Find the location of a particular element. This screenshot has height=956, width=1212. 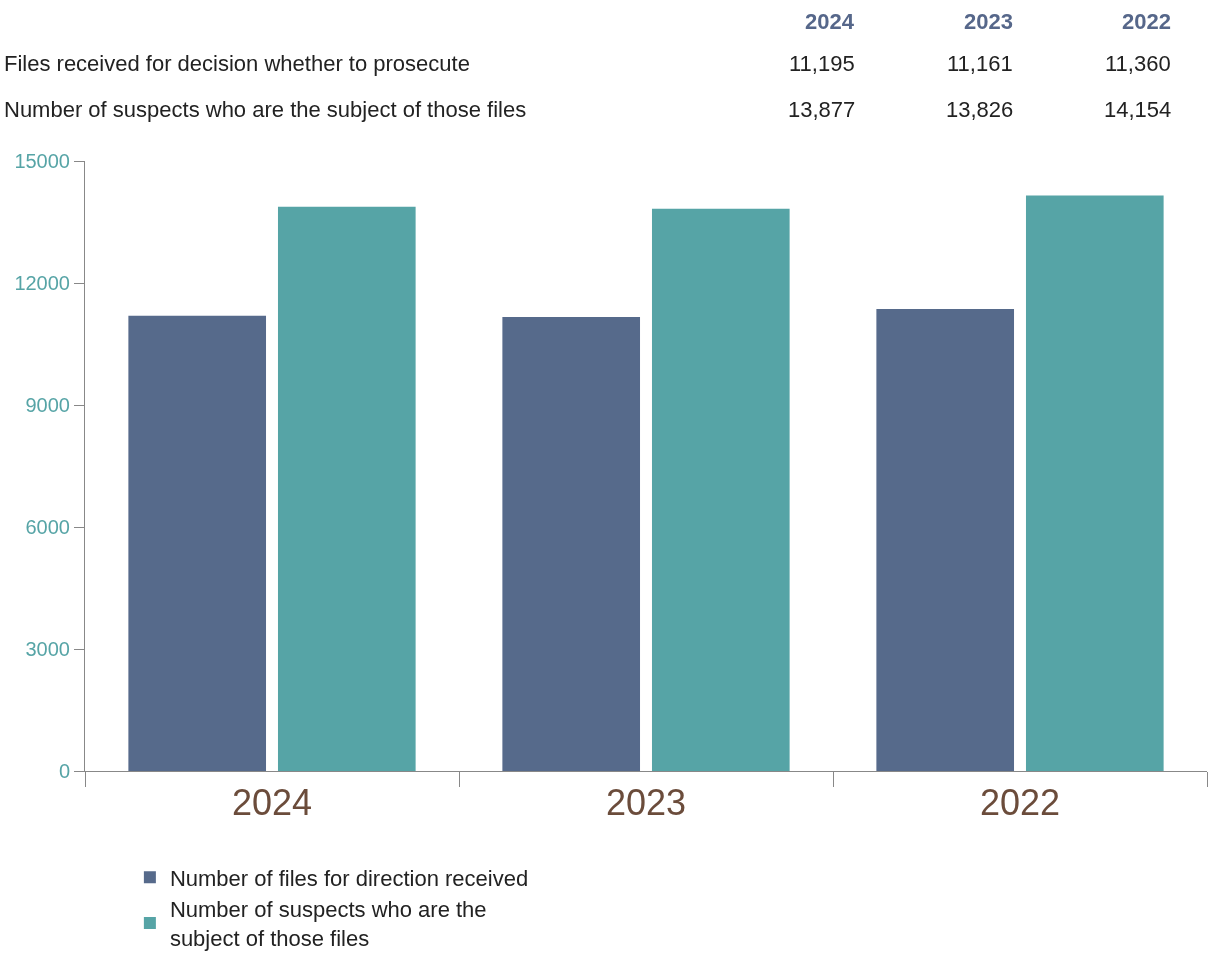

text: 13,826 is located at coordinates (980, 109).